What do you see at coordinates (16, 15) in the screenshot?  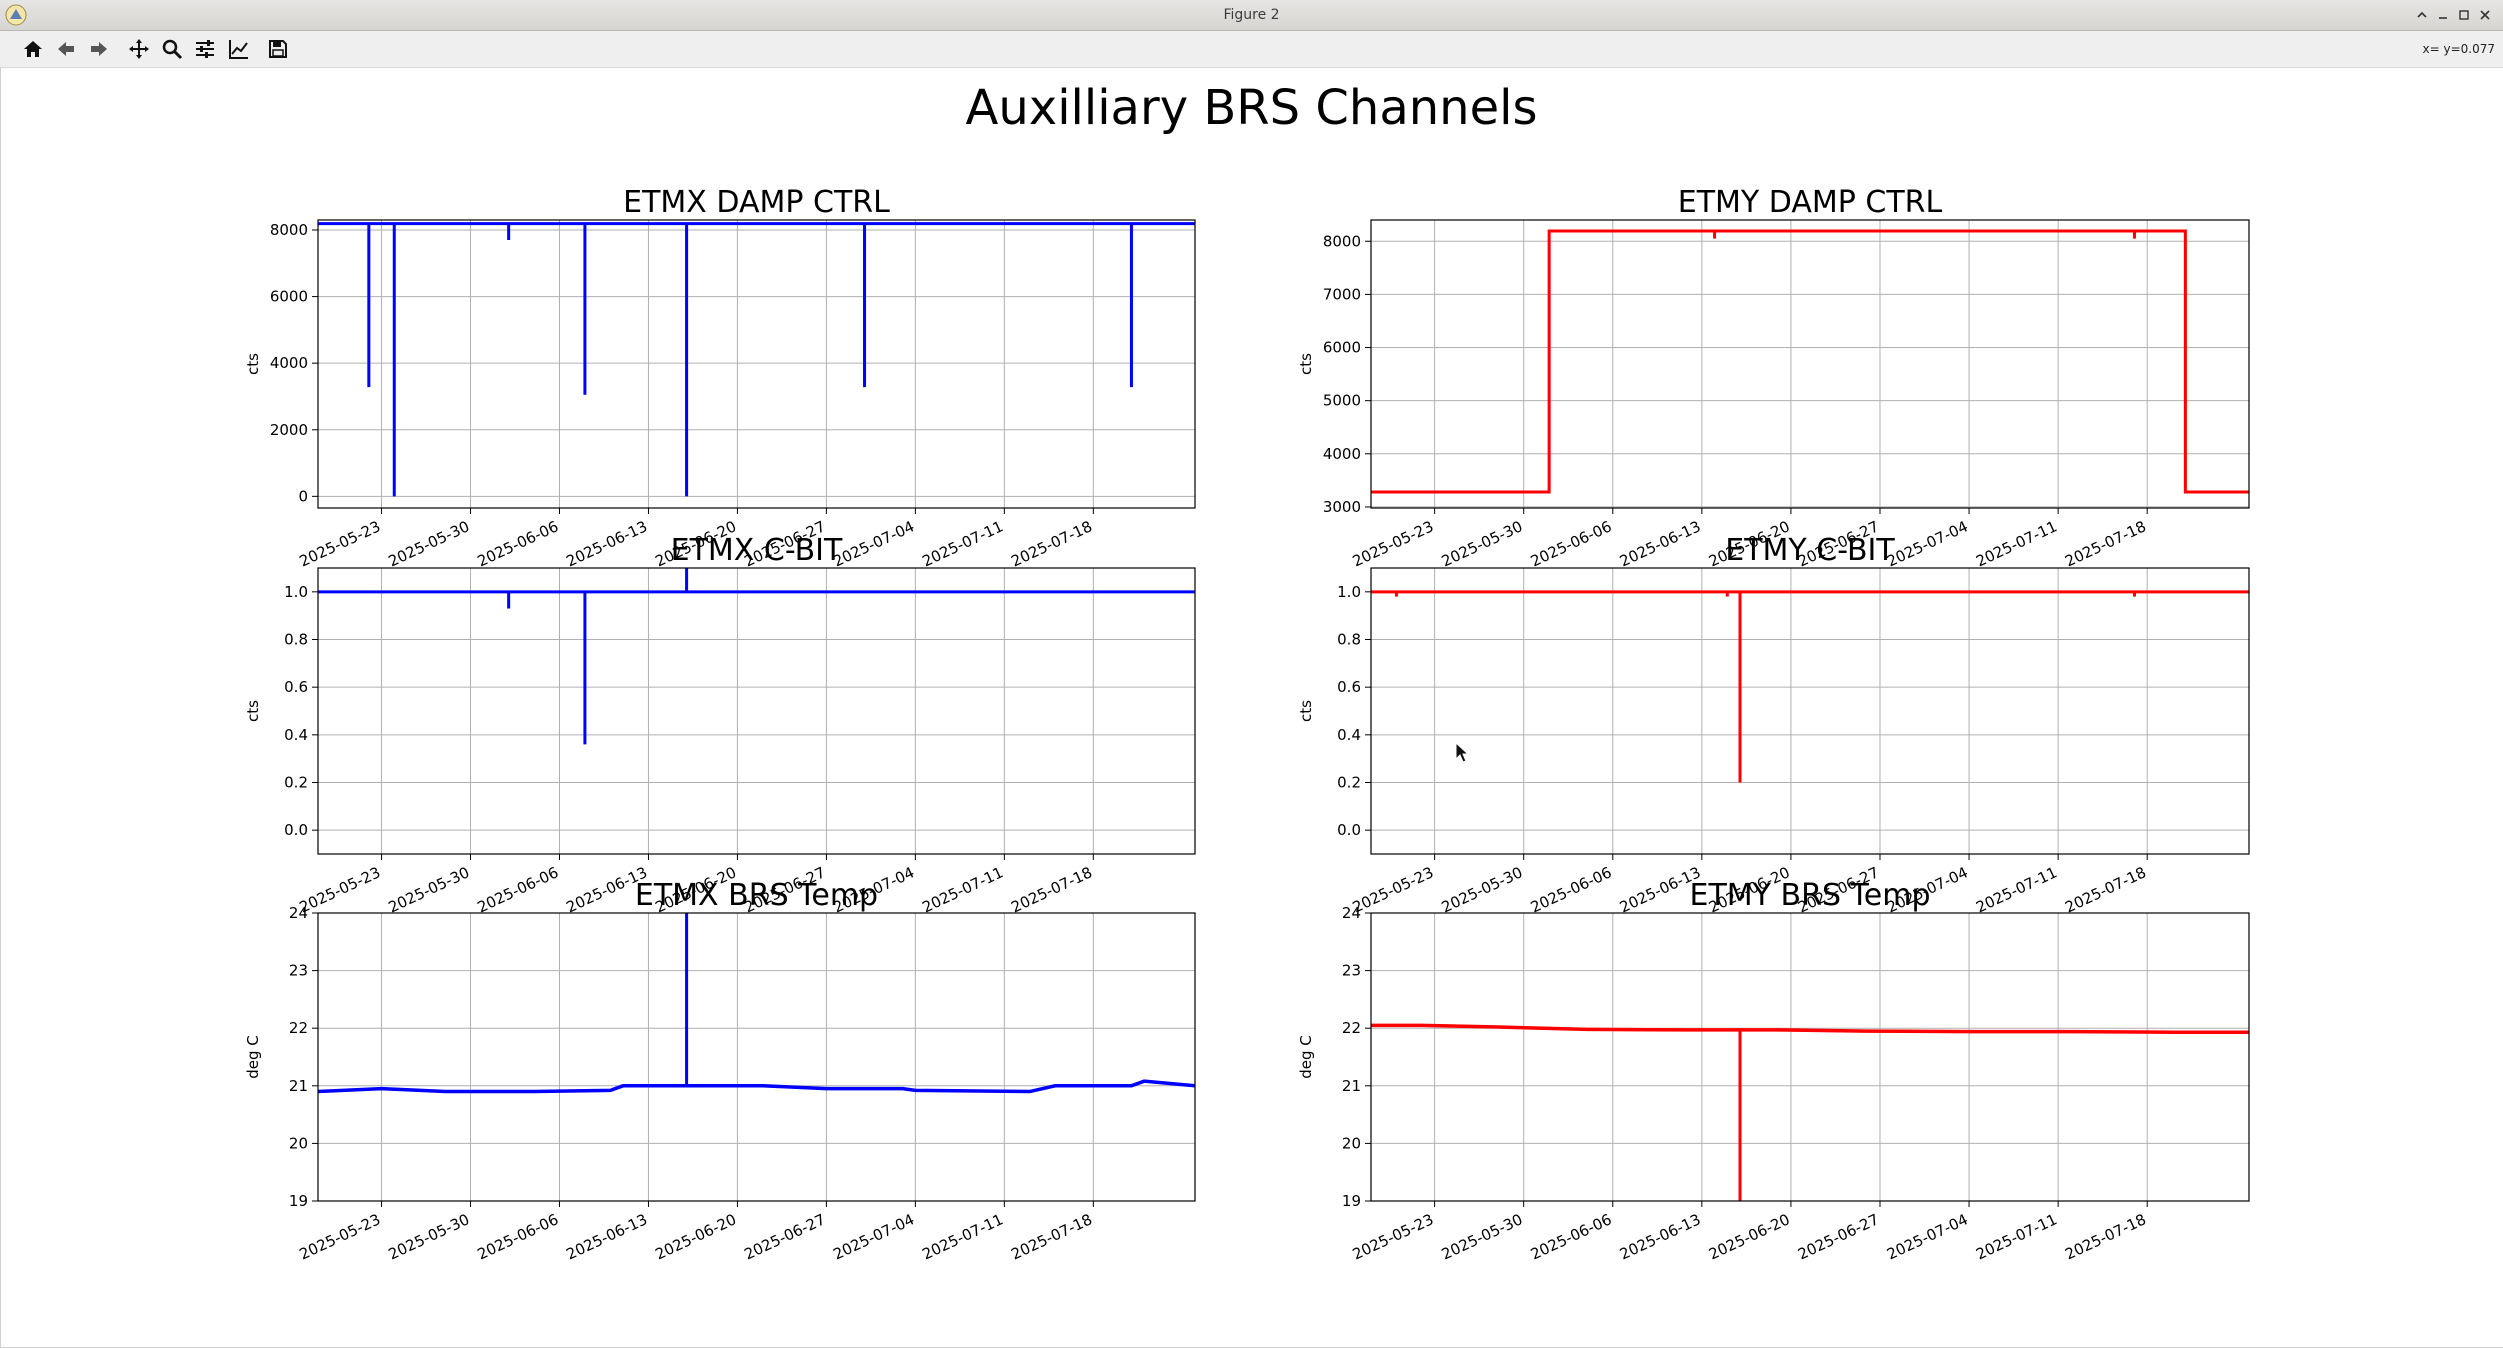 I see `app-icon` at bounding box center [16, 15].